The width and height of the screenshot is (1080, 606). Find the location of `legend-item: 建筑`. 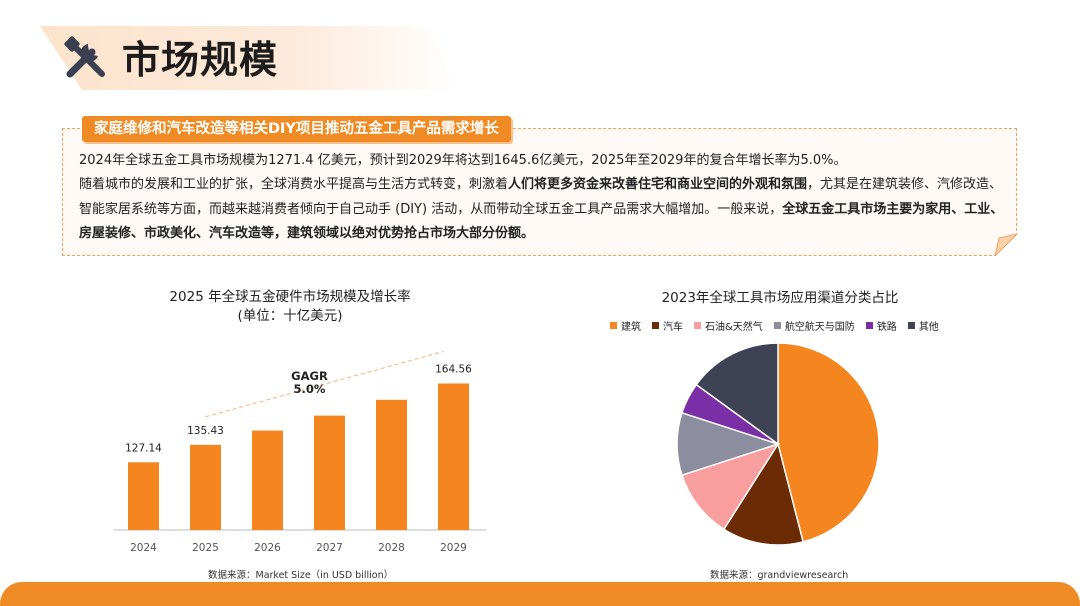

legend-item: 建筑 is located at coordinates (625, 325).